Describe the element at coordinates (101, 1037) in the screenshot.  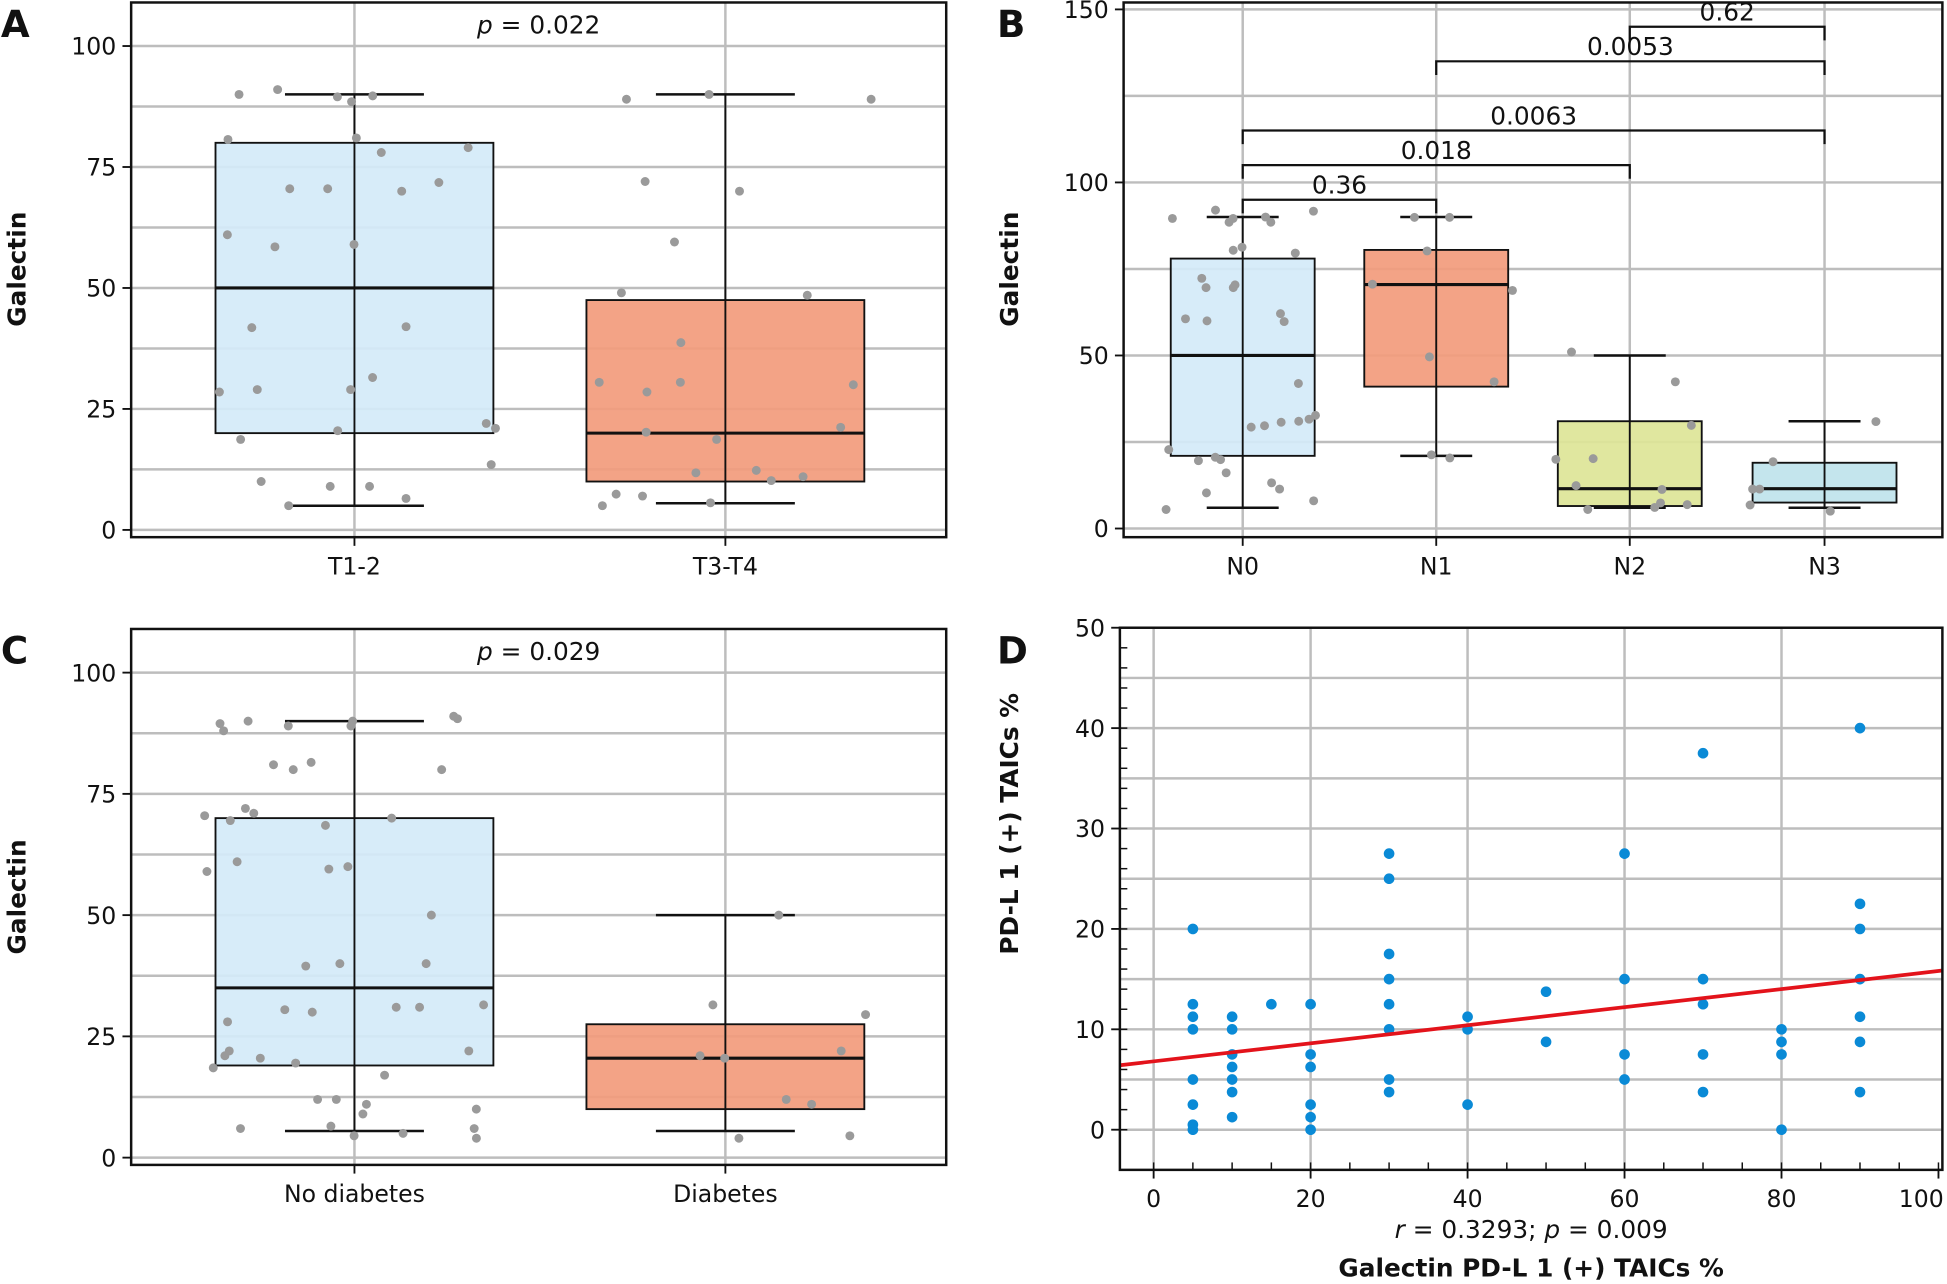
I see `y-tick-label: 25` at that location.